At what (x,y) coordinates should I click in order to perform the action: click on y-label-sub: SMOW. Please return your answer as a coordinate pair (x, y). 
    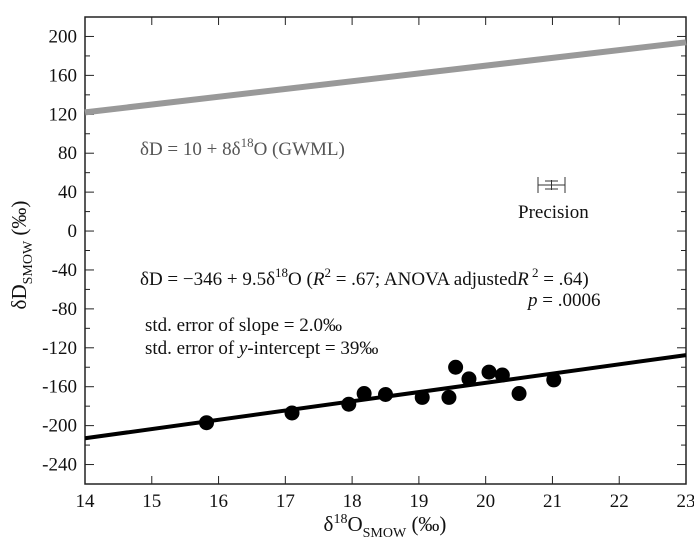
    Looking at the image, I should click on (28, 262).